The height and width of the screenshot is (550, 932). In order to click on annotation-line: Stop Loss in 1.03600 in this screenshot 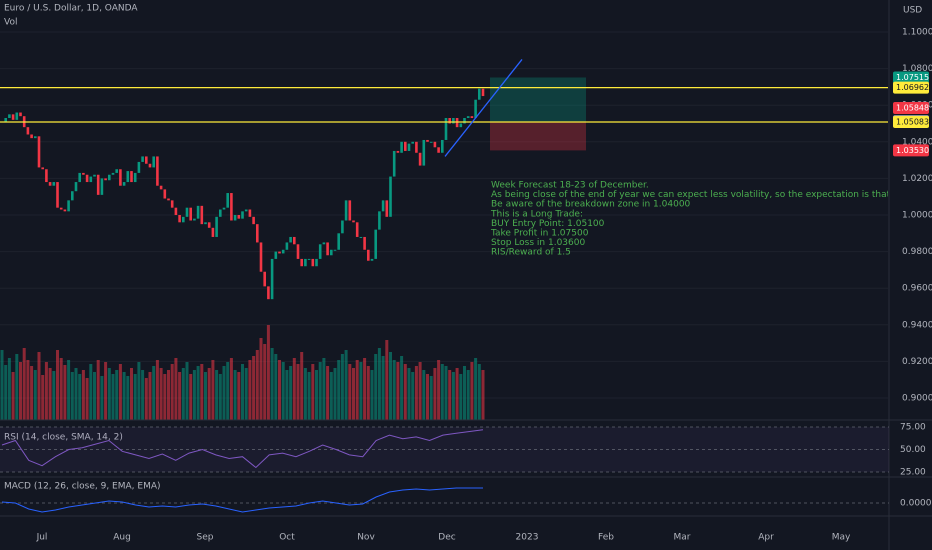, I will do `click(538, 243)`.